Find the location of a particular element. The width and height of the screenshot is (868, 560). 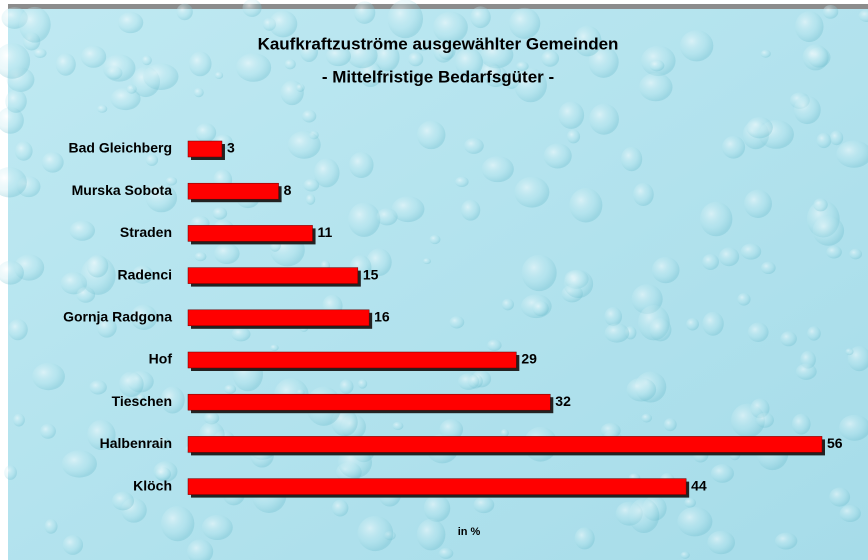

y-tick-label: Klöch is located at coordinates (152, 485).